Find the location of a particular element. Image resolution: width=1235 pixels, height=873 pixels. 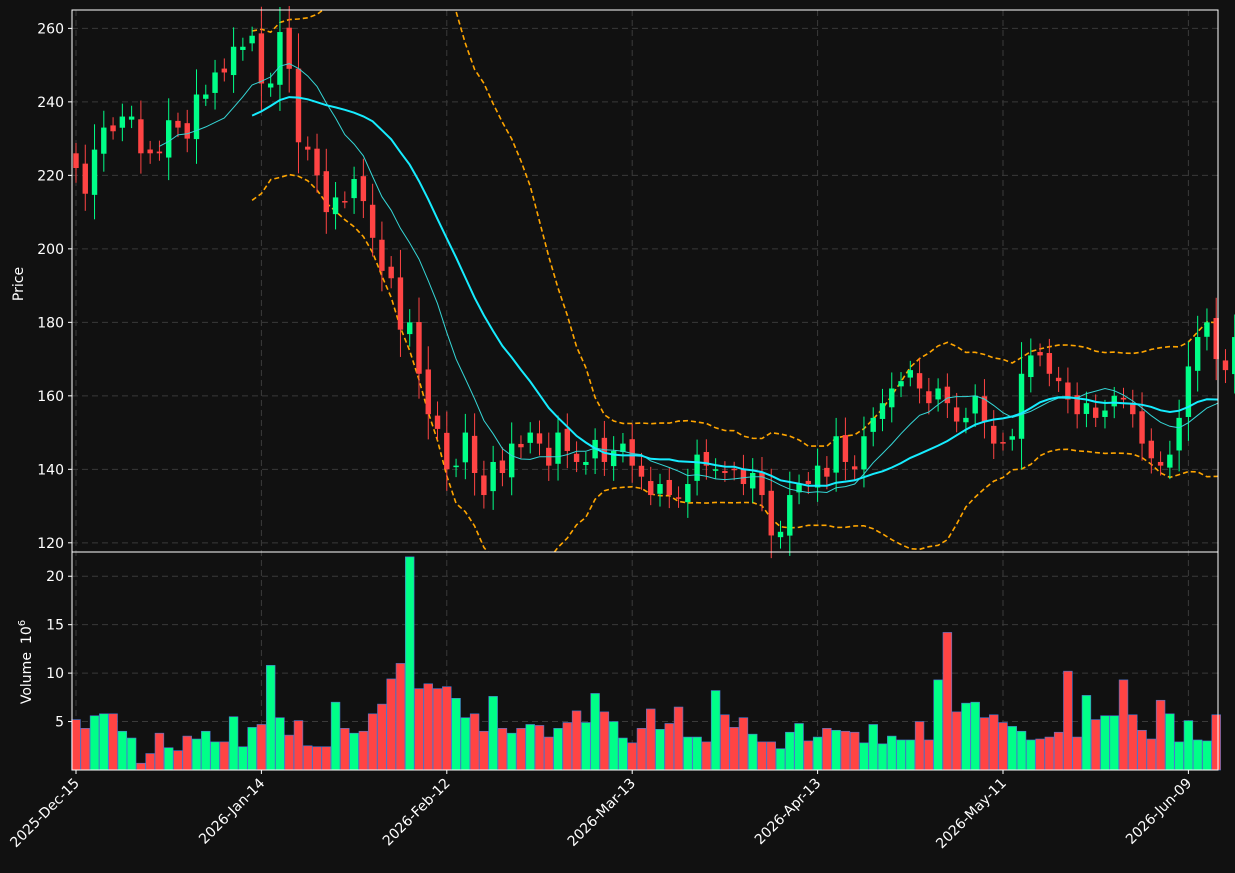

volume-axis-label: Volume 106 is located at coordinates (26, 662).